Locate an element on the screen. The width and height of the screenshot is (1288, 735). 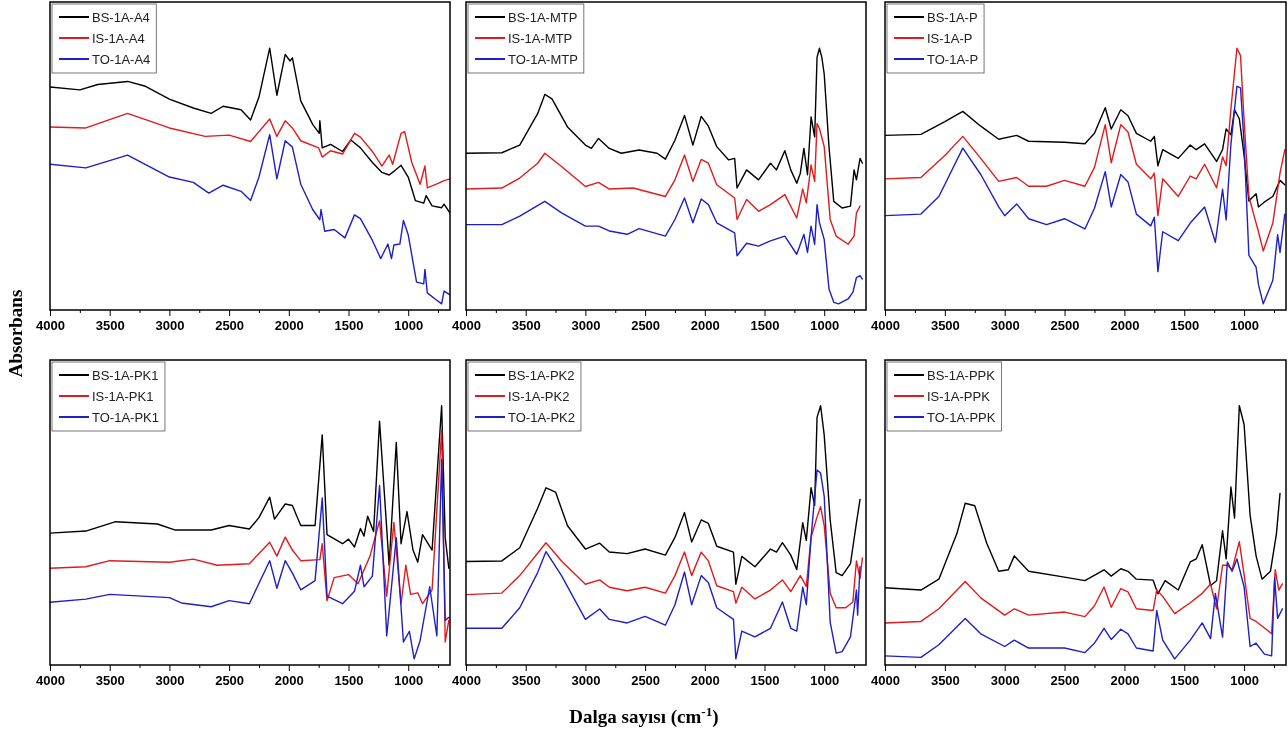
legend-label: BS-1A-PK2 is located at coordinates (541, 375).